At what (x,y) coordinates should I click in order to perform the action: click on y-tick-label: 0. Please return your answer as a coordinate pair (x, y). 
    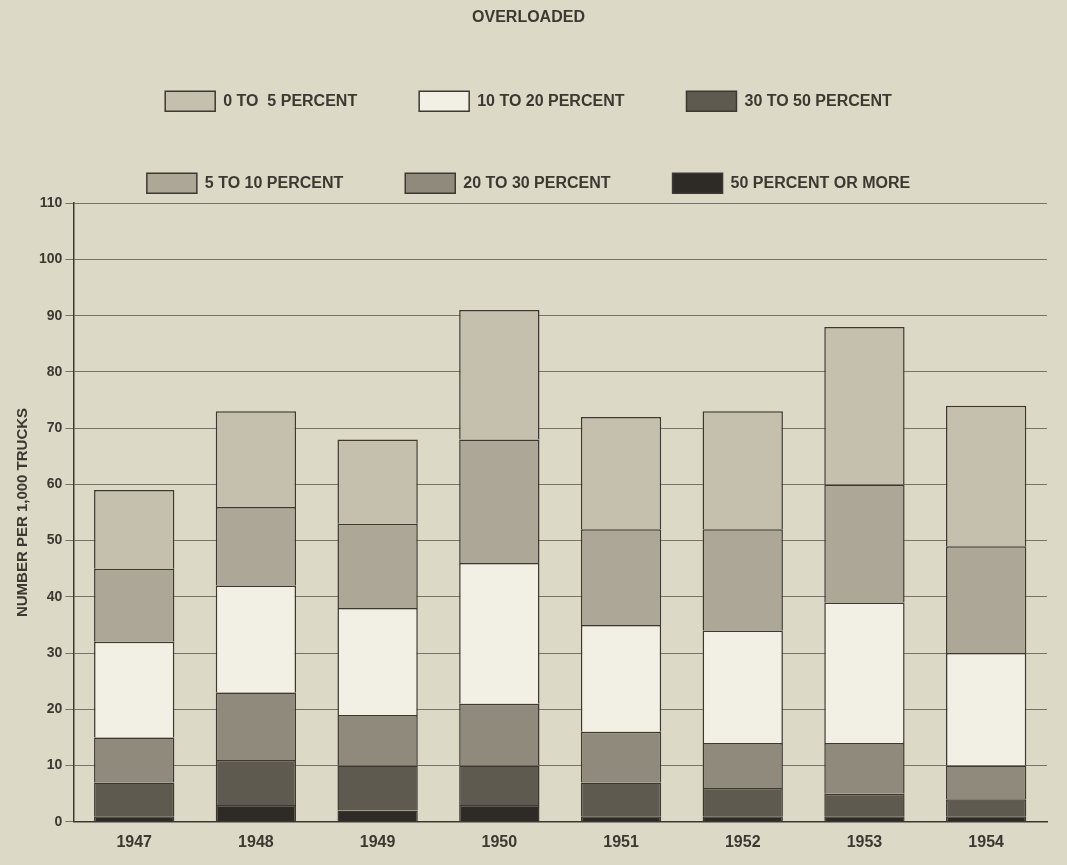
    Looking at the image, I should click on (58, 820).